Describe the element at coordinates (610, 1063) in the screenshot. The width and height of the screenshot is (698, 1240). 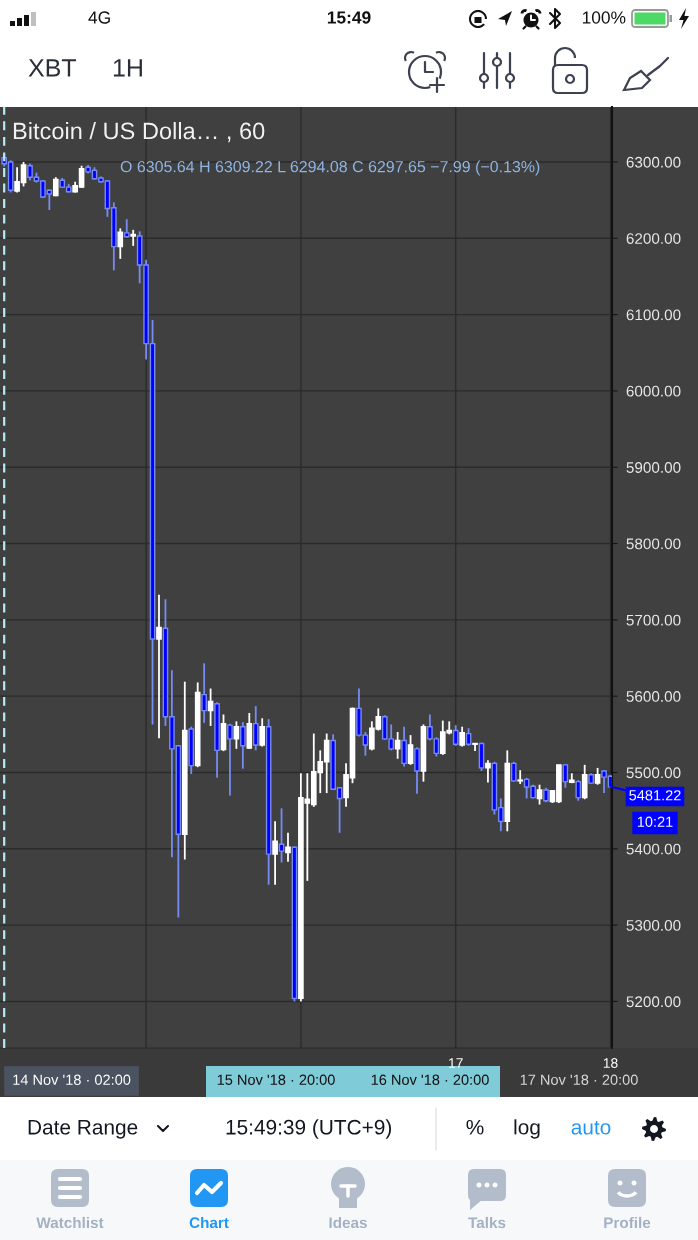
I see `x-tick-label: 18` at that location.